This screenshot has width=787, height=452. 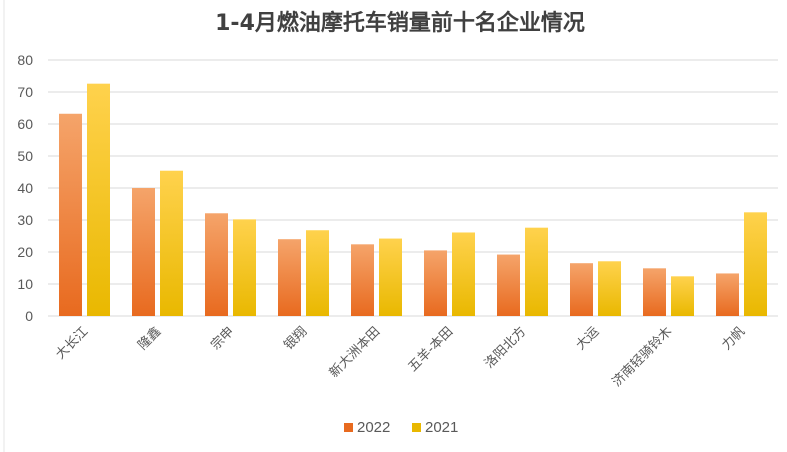 I want to click on y-tick-label: 40, so click(x=25, y=188).